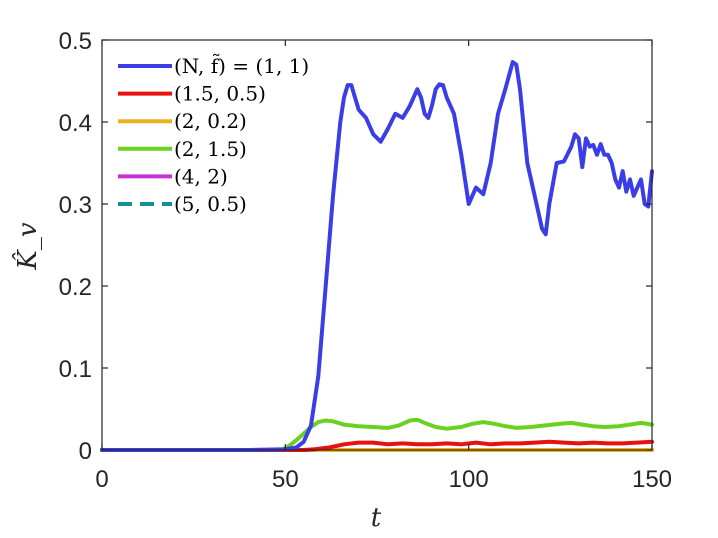 The height and width of the screenshot is (538, 718). Describe the element at coordinates (241, 66) in the screenshot. I see `legend-label-0: (N, f̃) = (1, 1)` at that location.